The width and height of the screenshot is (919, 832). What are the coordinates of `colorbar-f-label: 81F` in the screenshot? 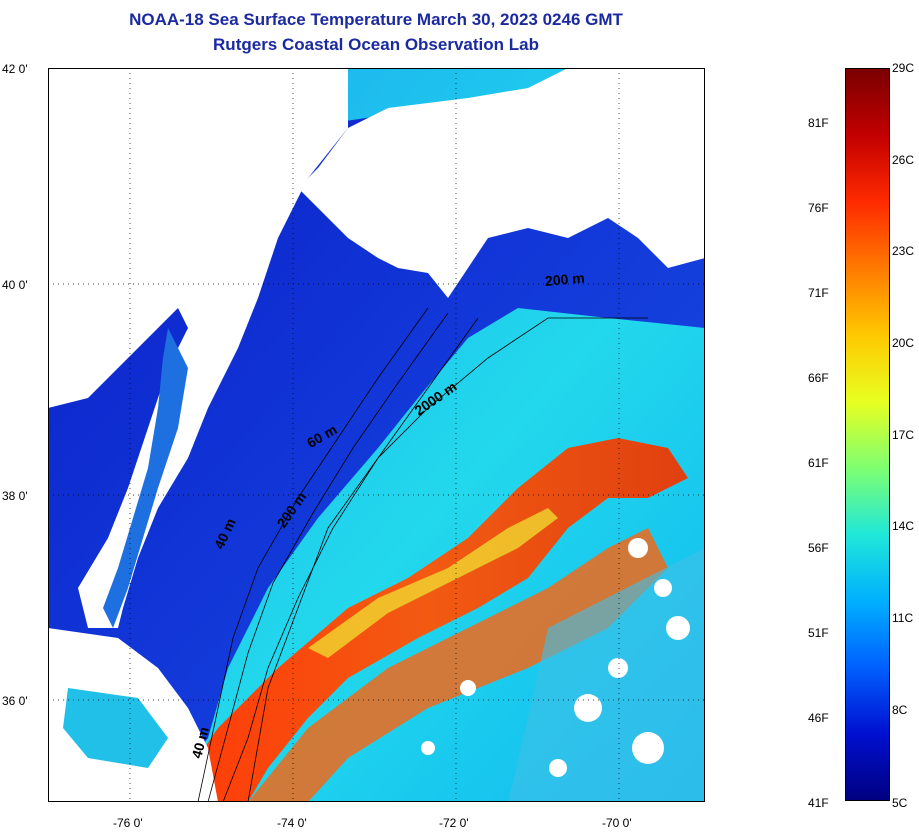 It's located at (818, 123).